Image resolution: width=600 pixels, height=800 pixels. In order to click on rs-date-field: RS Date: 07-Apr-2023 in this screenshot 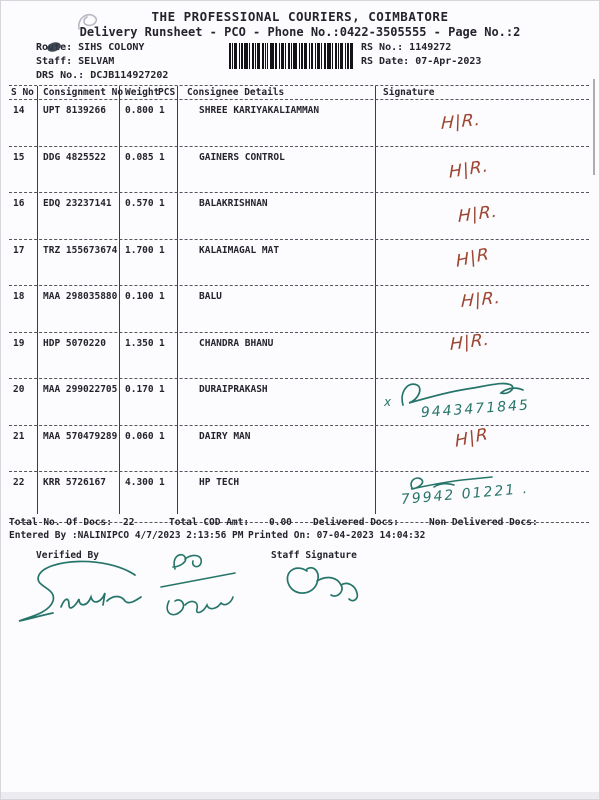, I will do `click(421, 61)`.